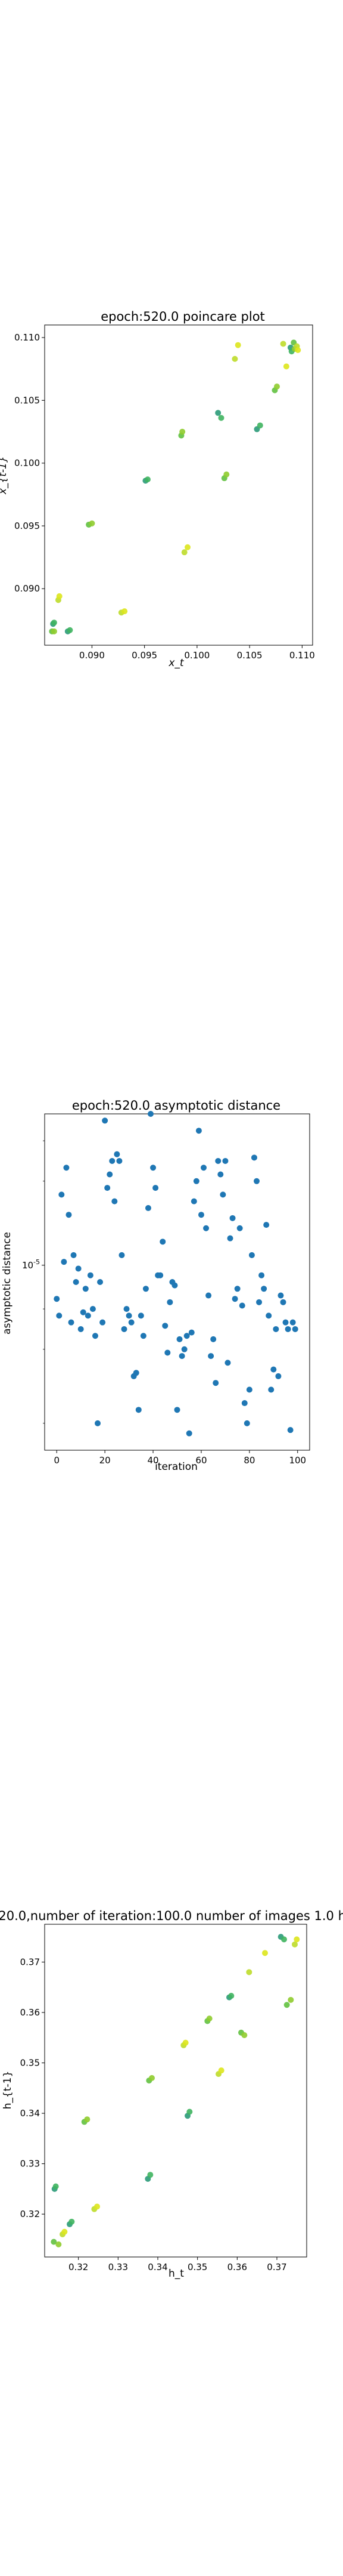 Image resolution: width=343 pixels, height=2576 pixels. I want to click on x-tick-label: 40, so click(153, 1460).